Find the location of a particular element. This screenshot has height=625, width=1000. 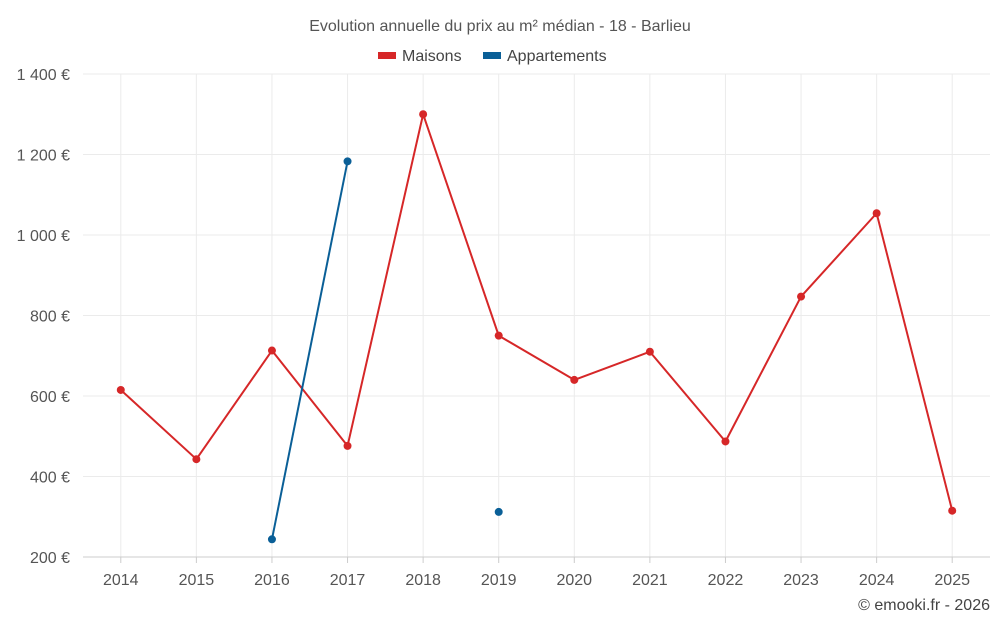

x-tick-label: 2019 is located at coordinates (499, 580).